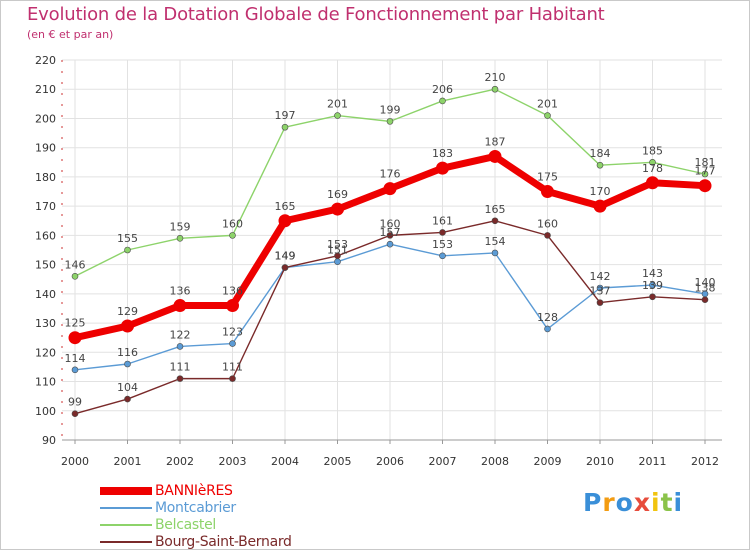 This screenshot has height=551, width=750. I want to click on x-tick-label: 2008, so click(495, 461).